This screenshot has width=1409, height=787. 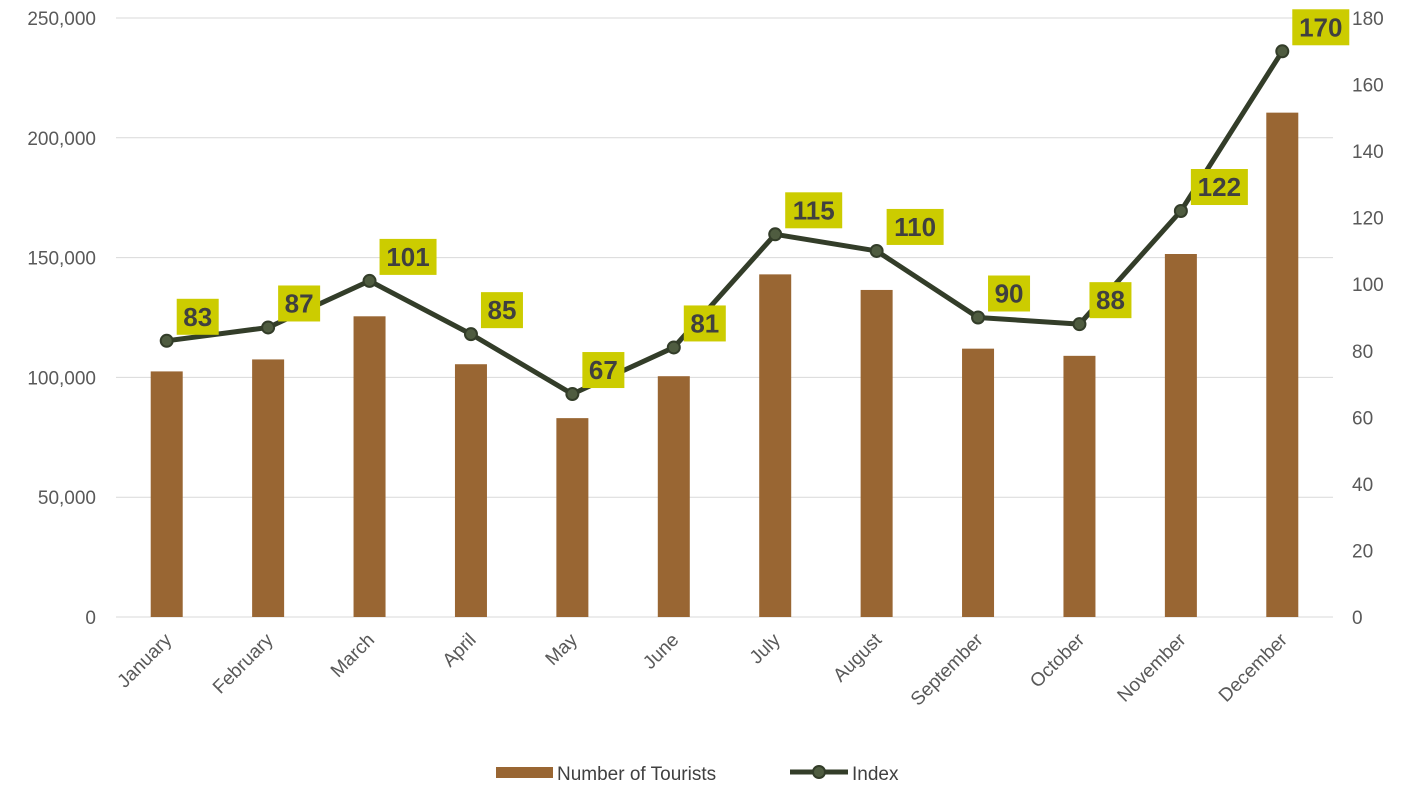 I want to click on data-label: 87, so click(x=299, y=303).